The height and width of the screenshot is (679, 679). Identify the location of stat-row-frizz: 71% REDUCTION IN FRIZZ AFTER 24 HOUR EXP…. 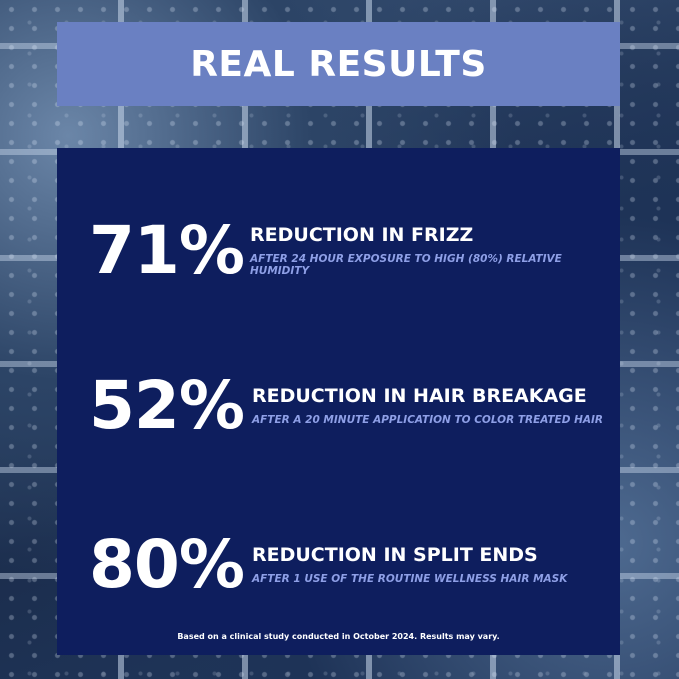
(354, 250).